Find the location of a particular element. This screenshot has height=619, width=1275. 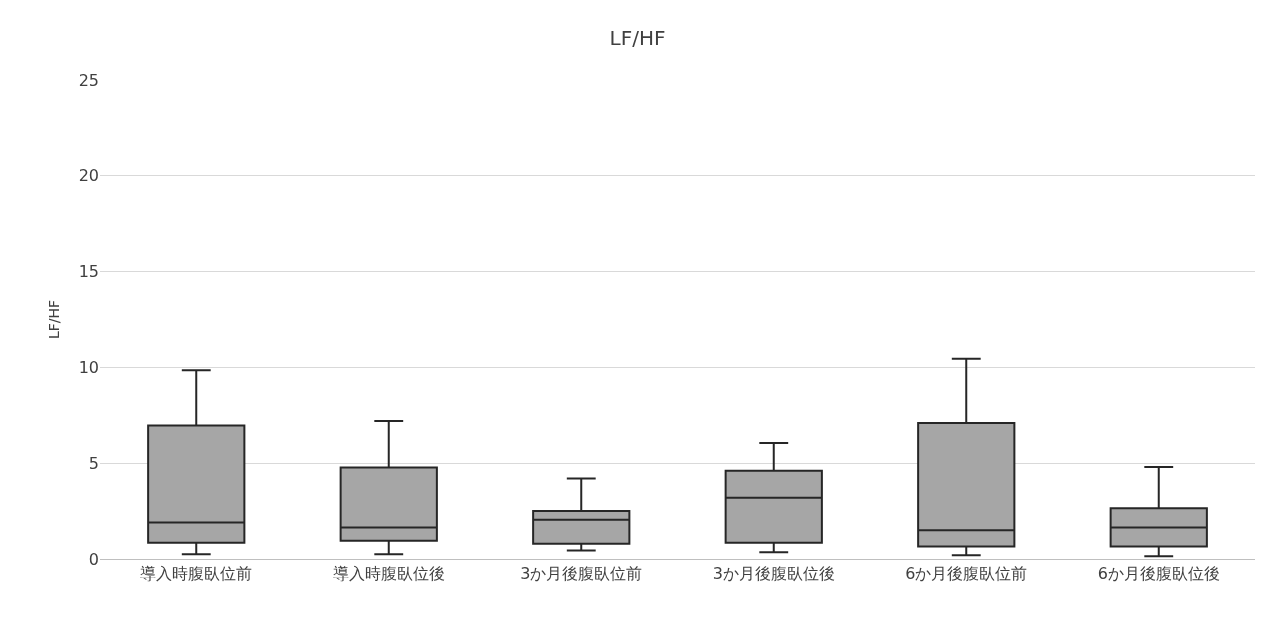

x-tick-label: 6か月後腹臥位前 is located at coordinates (966, 574).